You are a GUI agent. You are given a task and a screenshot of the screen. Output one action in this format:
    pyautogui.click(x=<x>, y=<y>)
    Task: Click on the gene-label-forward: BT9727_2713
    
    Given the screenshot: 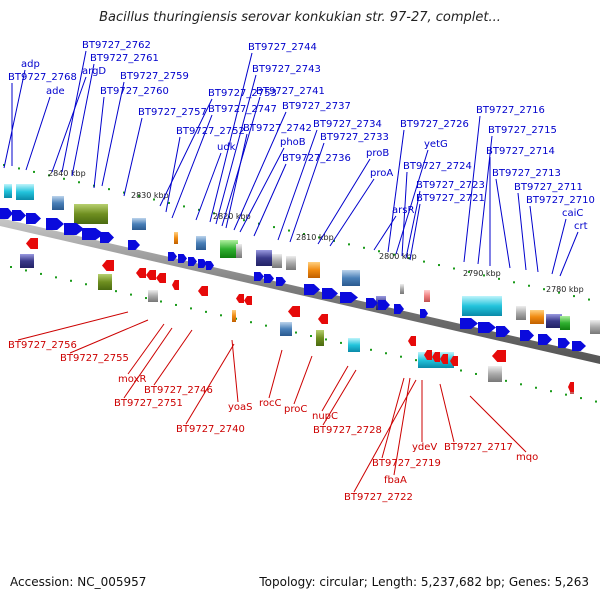 What is the action you would take?
    pyautogui.click(x=526, y=173)
    